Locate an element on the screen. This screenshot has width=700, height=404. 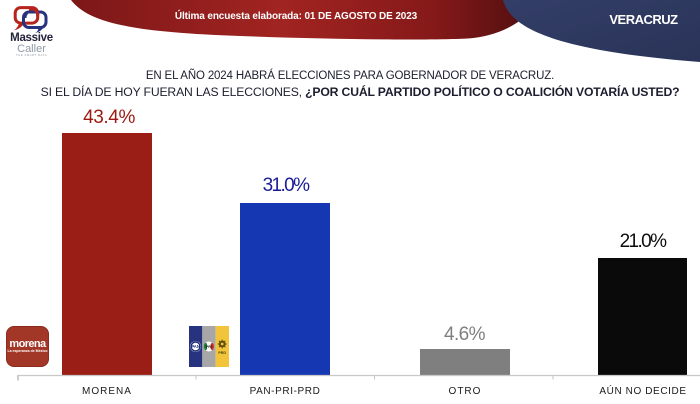
svg-text: PAN is located at coordinates (195, 346).